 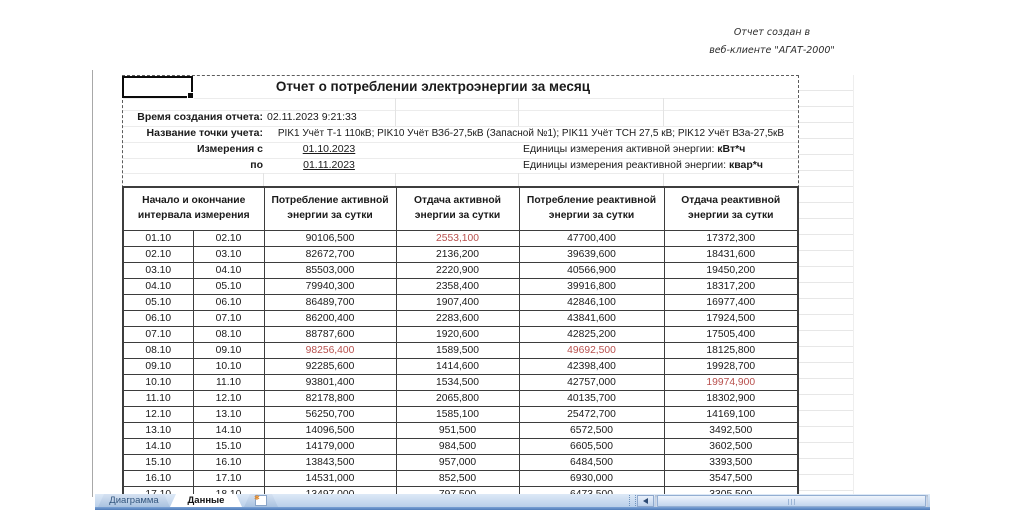 What do you see at coordinates (591, 286) in the screenshot?
I see `table-cell: 39916,800` at bounding box center [591, 286].